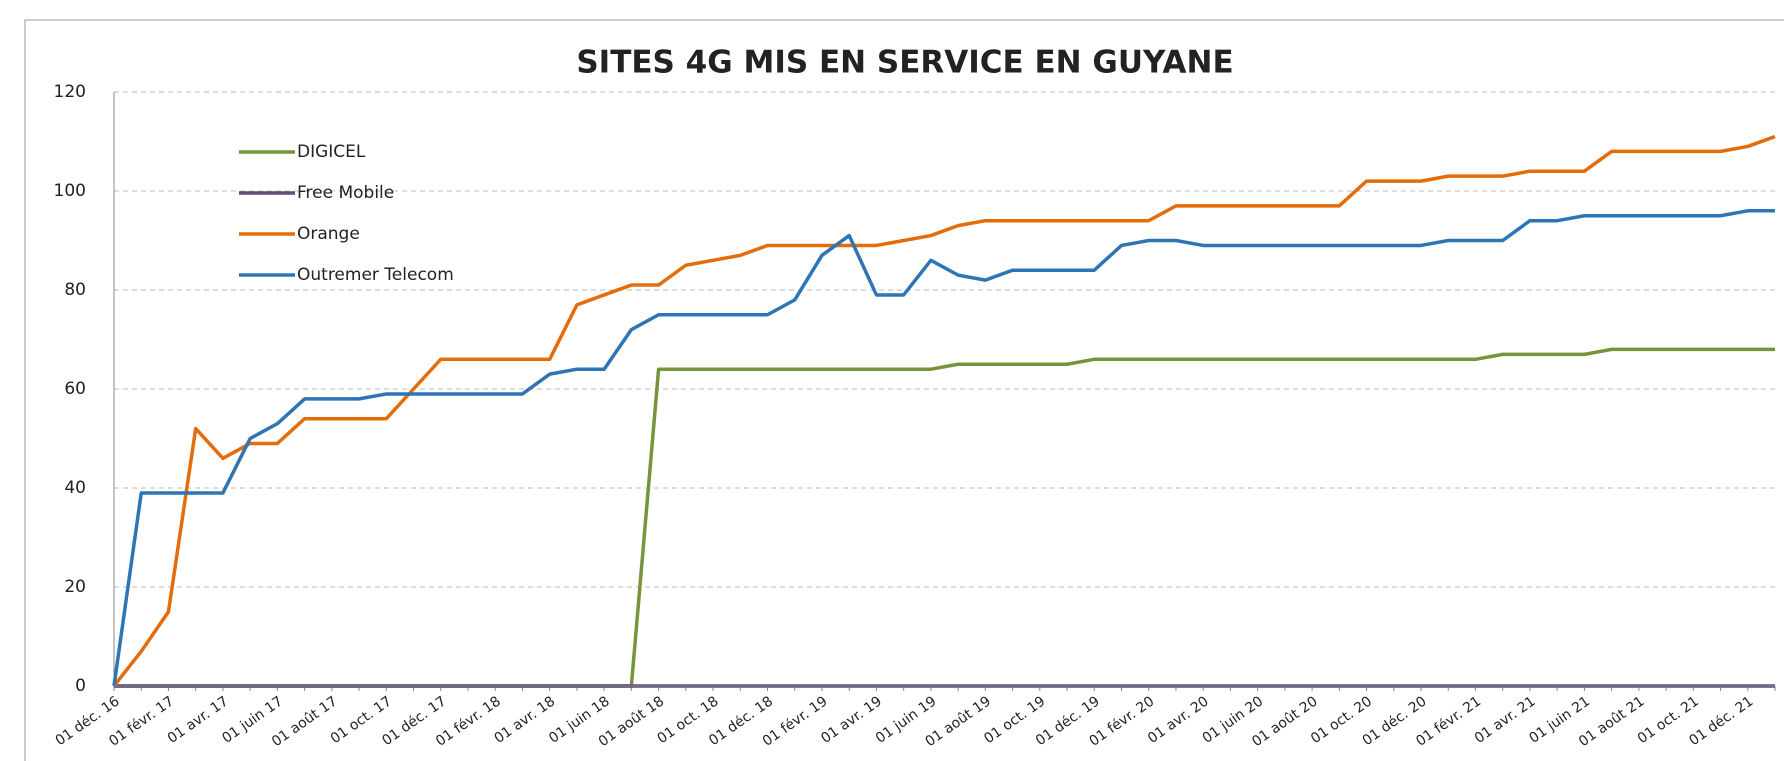 Image resolution: width=1784 pixels, height=761 pixels. I want to click on y-tick-label: 0, so click(80, 686).